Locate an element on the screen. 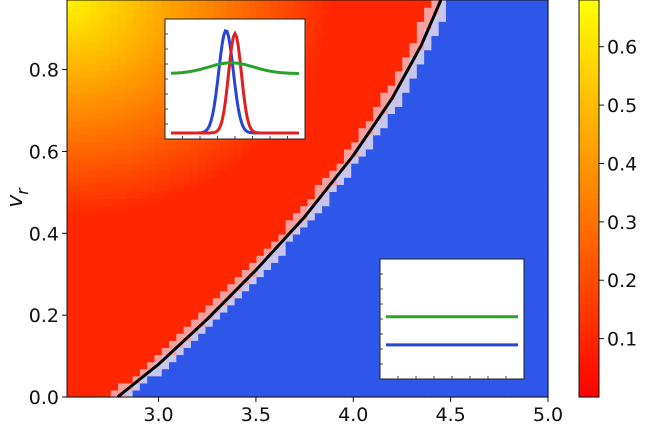 The height and width of the screenshot is (435, 647). y-tick-label: 0.0 is located at coordinates (44, 398).